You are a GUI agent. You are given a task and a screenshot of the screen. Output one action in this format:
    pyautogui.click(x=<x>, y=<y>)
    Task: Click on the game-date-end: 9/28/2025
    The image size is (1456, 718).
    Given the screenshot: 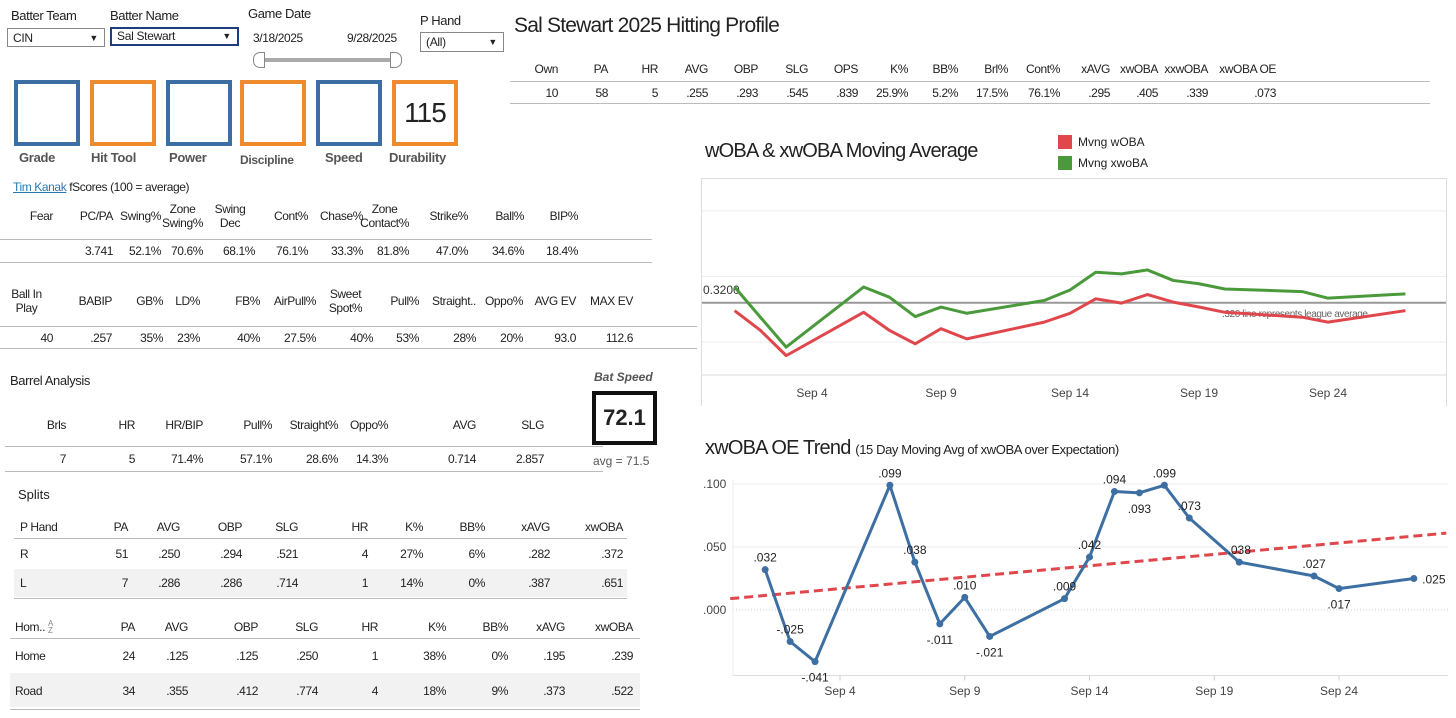 What is the action you would take?
    pyautogui.click(x=372, y=38)
    